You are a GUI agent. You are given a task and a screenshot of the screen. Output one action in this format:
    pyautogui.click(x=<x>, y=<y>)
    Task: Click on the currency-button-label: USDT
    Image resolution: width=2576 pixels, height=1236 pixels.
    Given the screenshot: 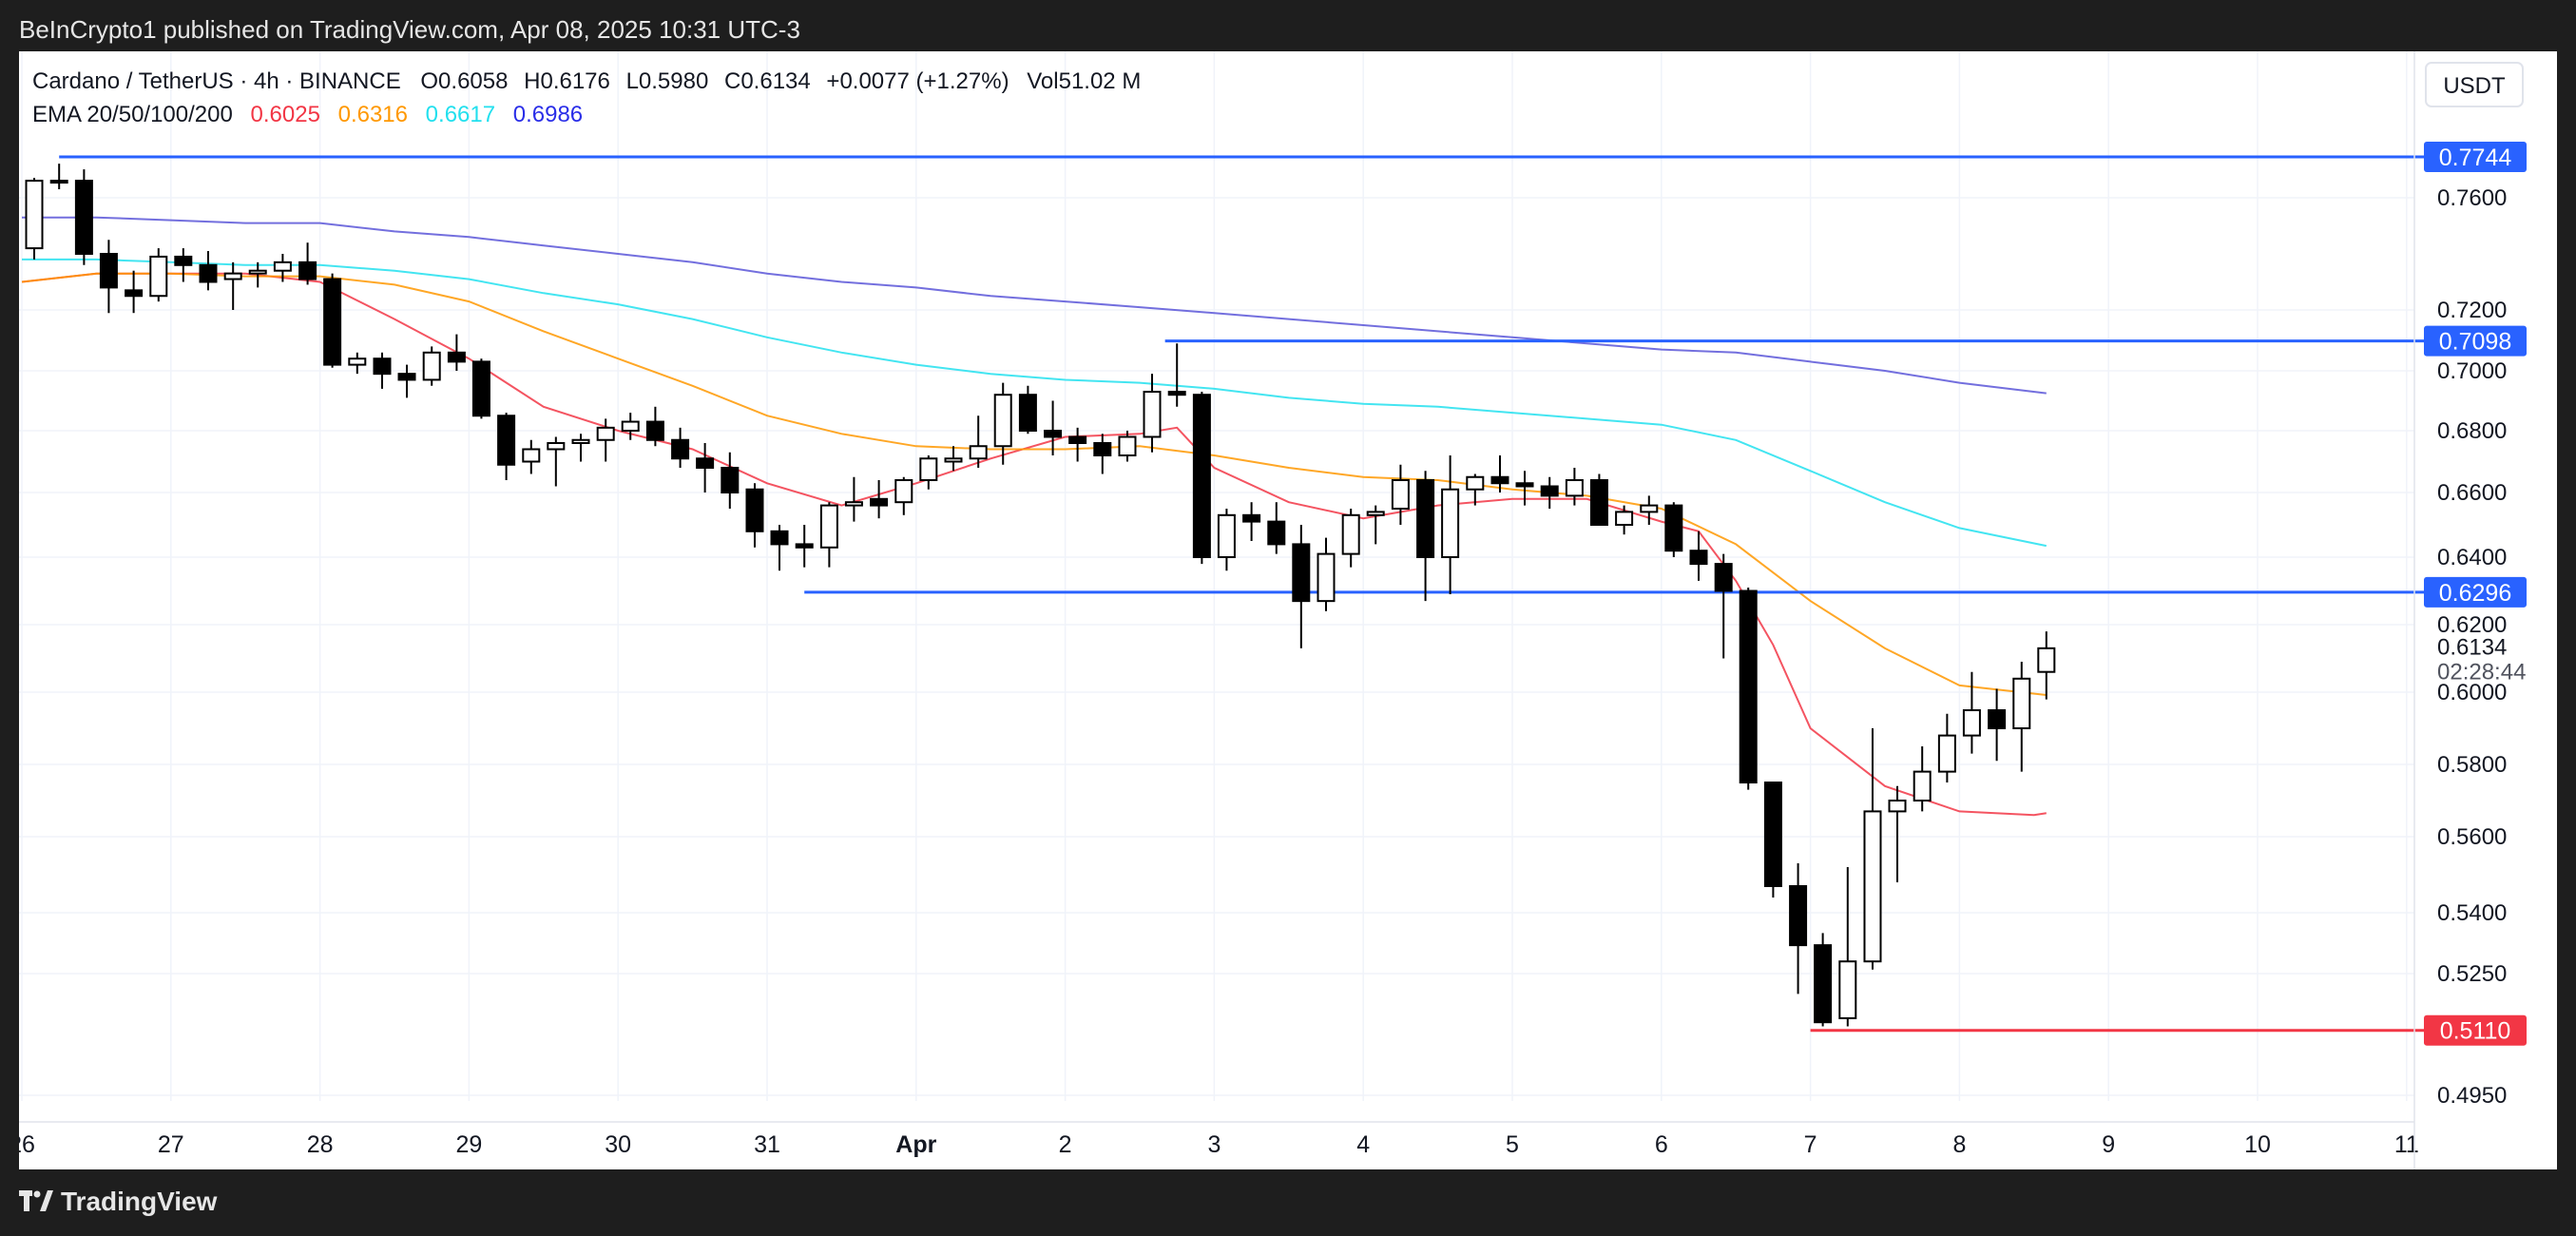 What is the action you would take?
    pyautogui.click(x=2475, y=86)
    